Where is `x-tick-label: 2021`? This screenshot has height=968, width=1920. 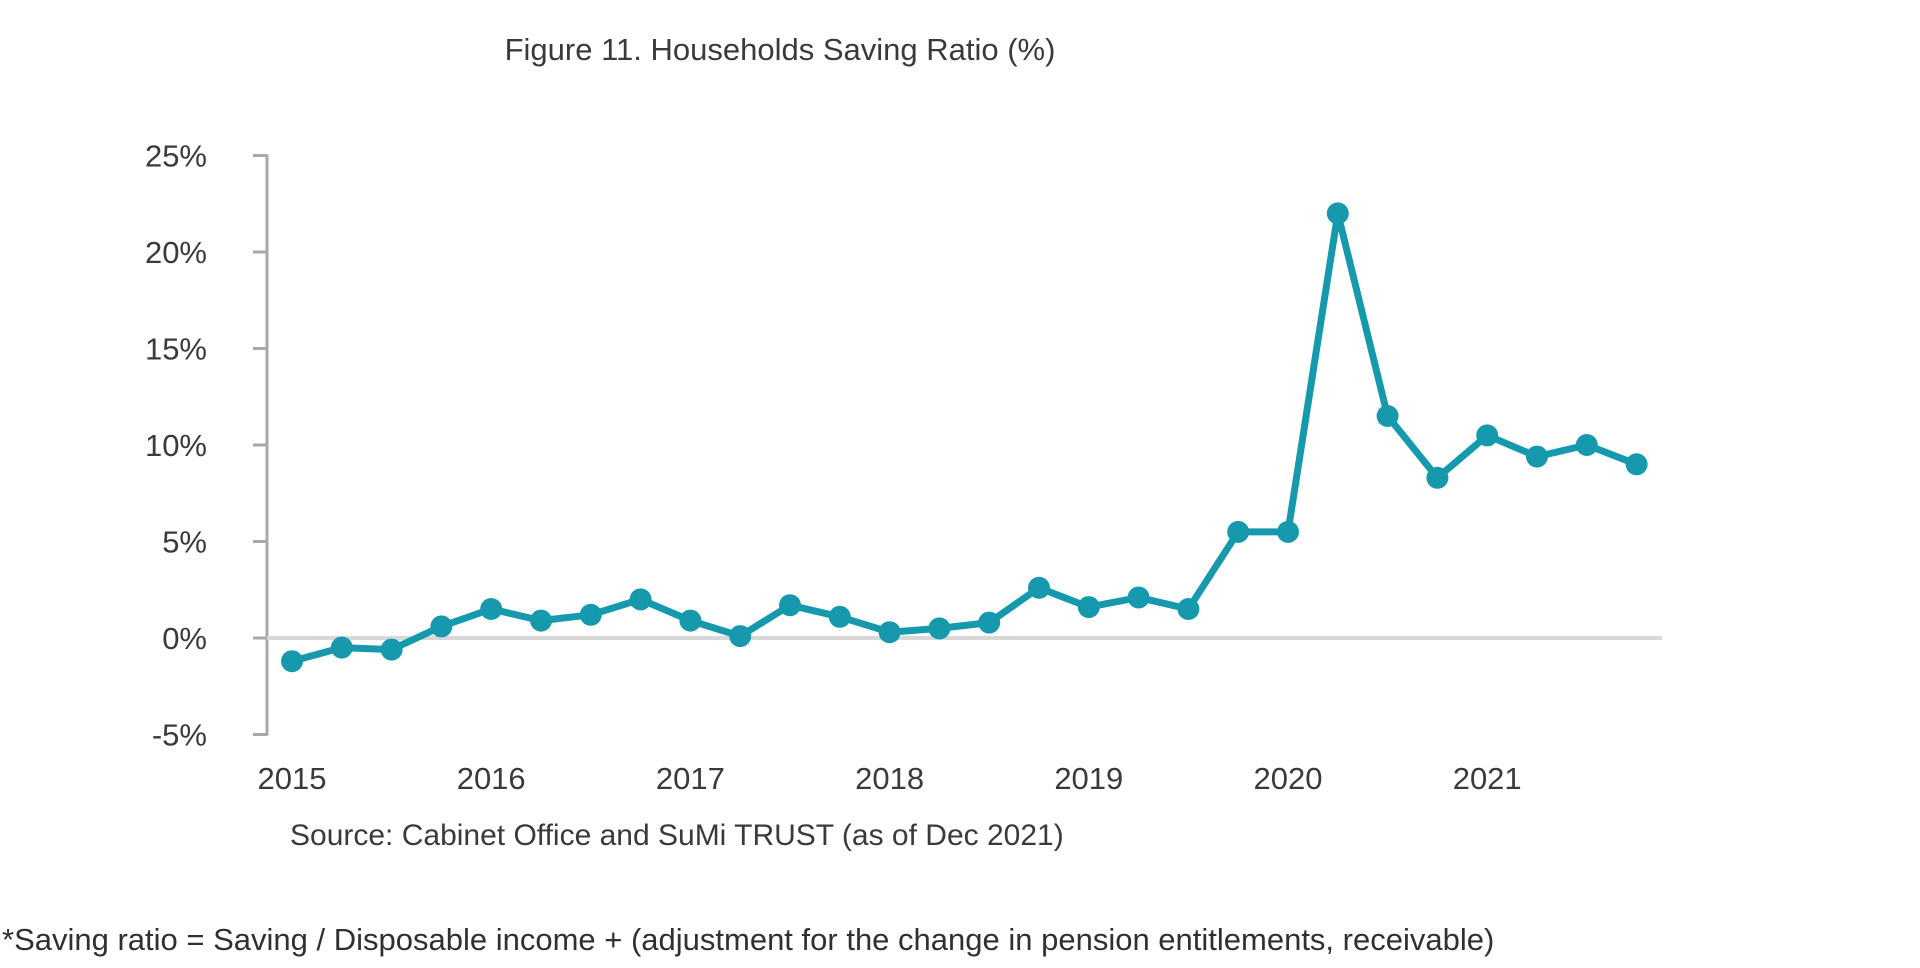 x-tick-label: 2021 is located at coordinates (1487, 778).